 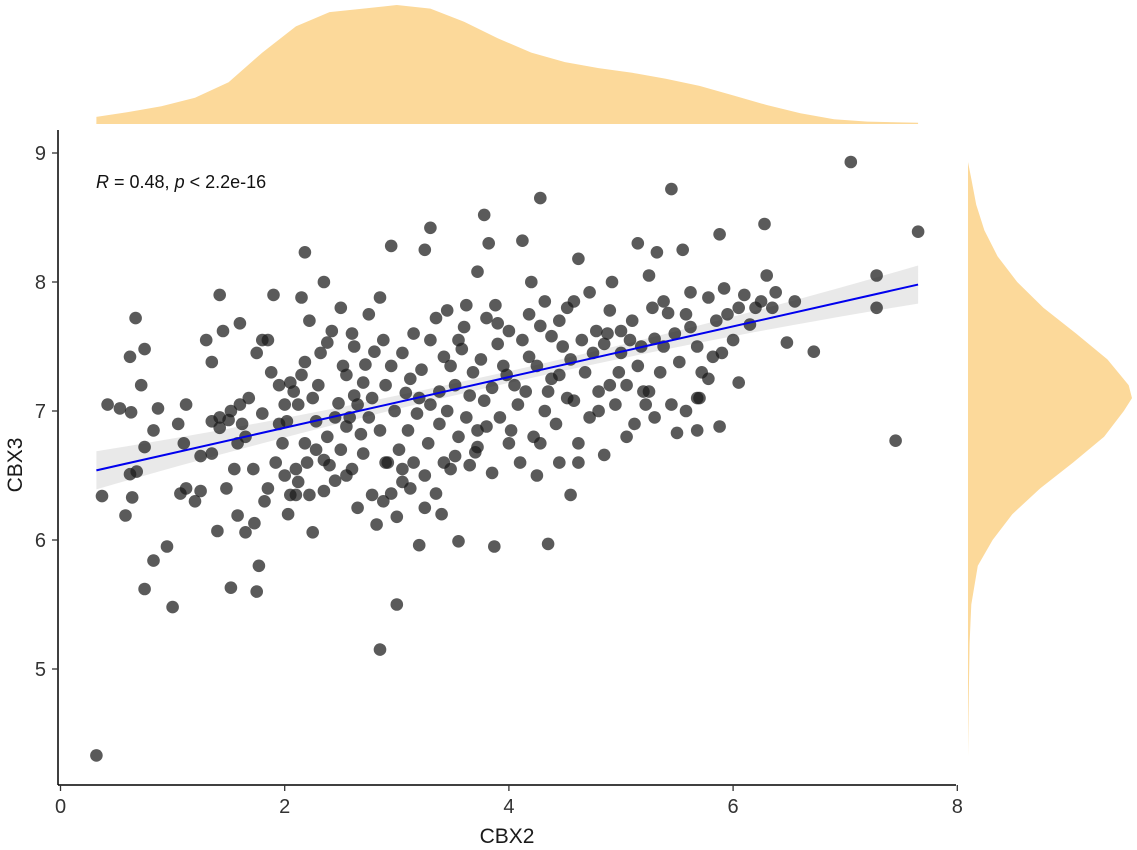 I want to click on p-value: < 2.2e-16, so click(x=226, y=182).